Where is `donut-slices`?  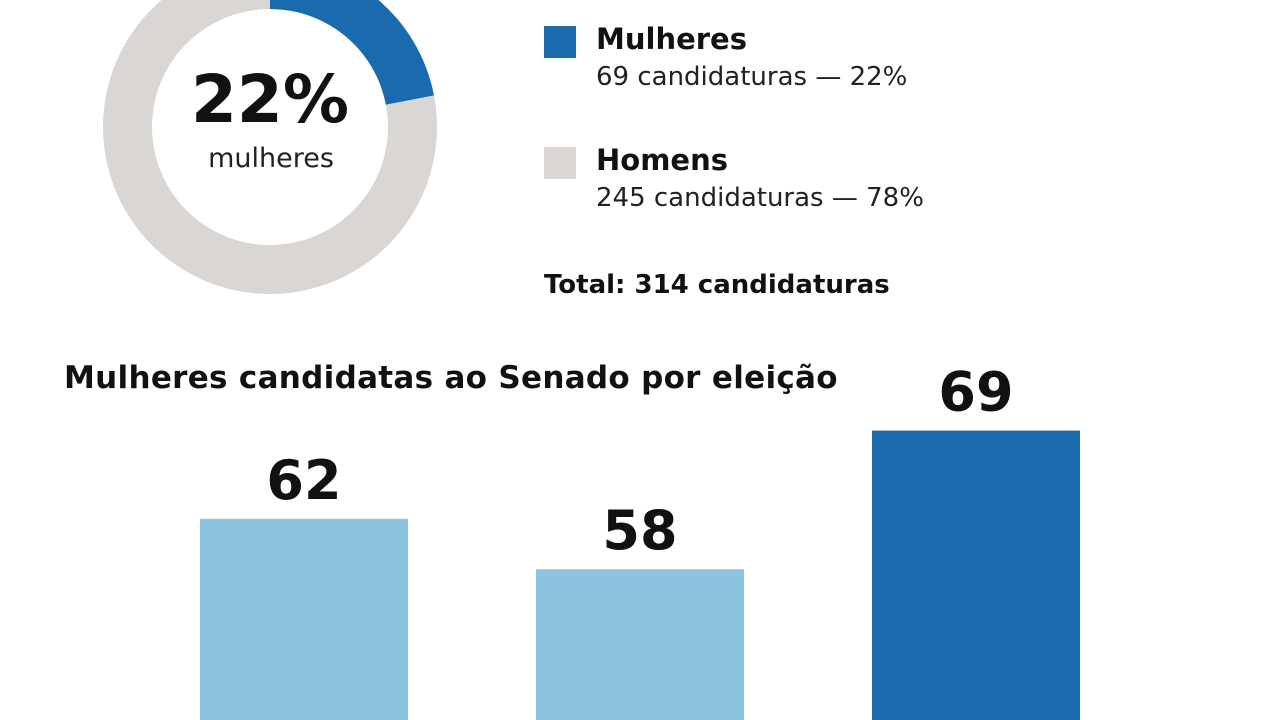 donut-slices is located at coordinates (270, 147).